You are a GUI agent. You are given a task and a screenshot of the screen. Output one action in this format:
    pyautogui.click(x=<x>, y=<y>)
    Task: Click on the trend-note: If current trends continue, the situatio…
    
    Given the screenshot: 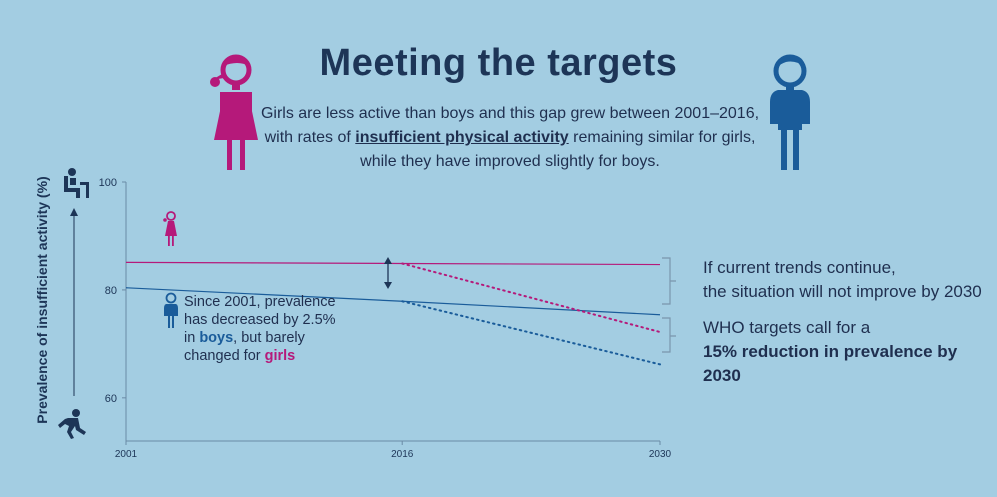 What is the action you would take?
    pyautogui.click(x=842, y=280)
    